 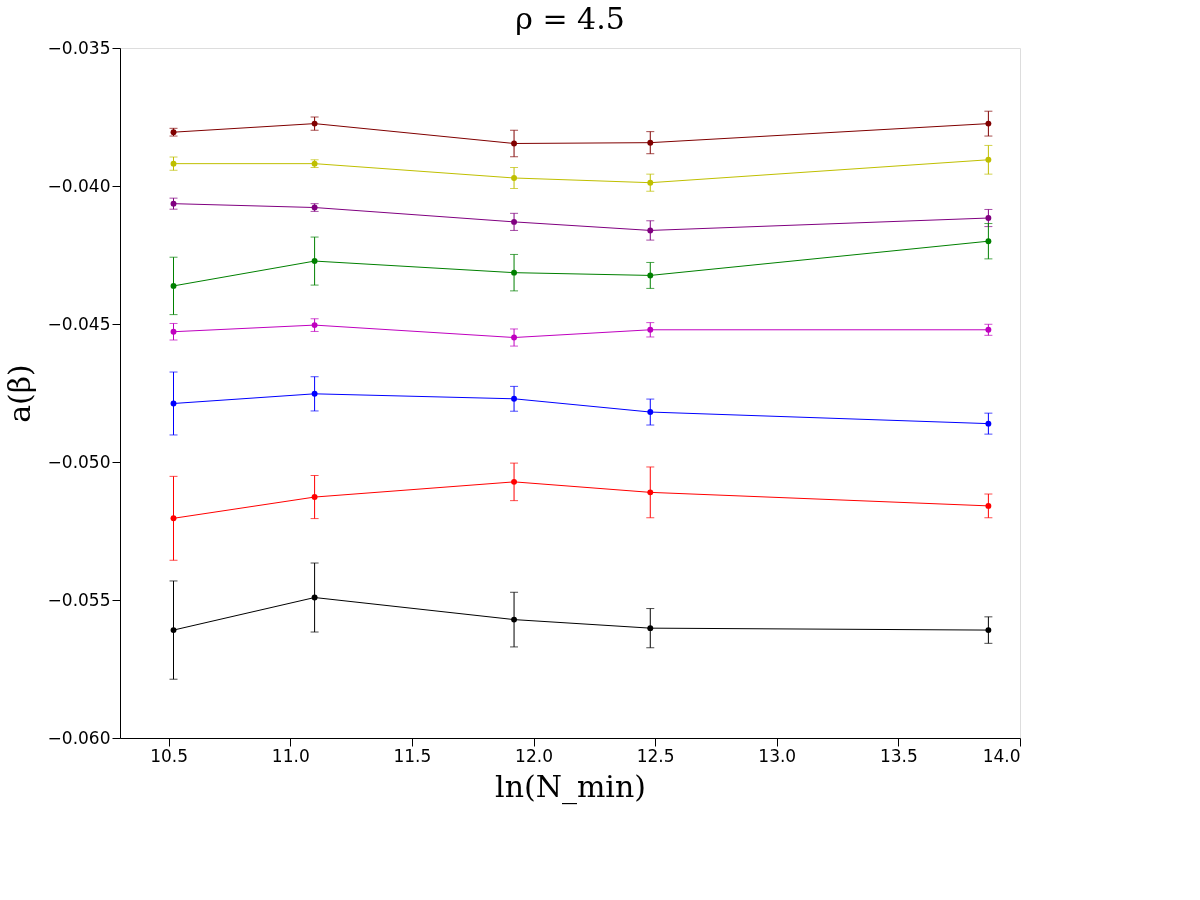 What do you see at coordinates (570, 18) in the screenshot?
I see `chart-title: ρ = 4.5` at bounding box center [570, 18].